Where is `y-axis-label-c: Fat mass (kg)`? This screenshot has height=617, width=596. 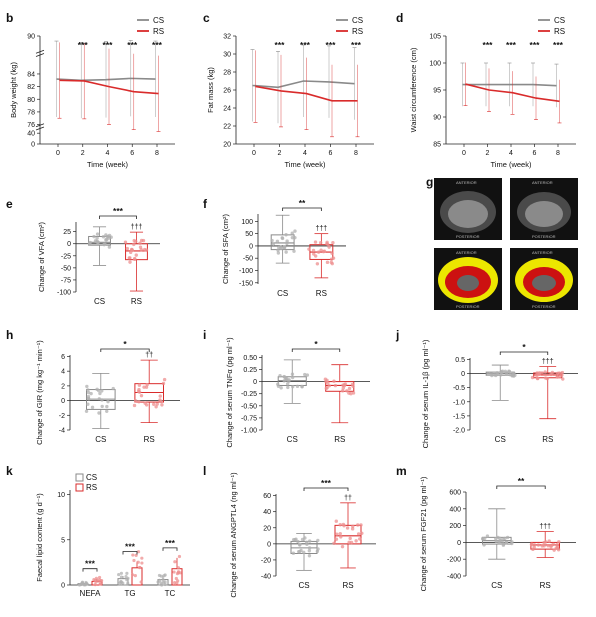
y-axis-label-c: Fat mass (kg) is located at coordinates (210, 90).